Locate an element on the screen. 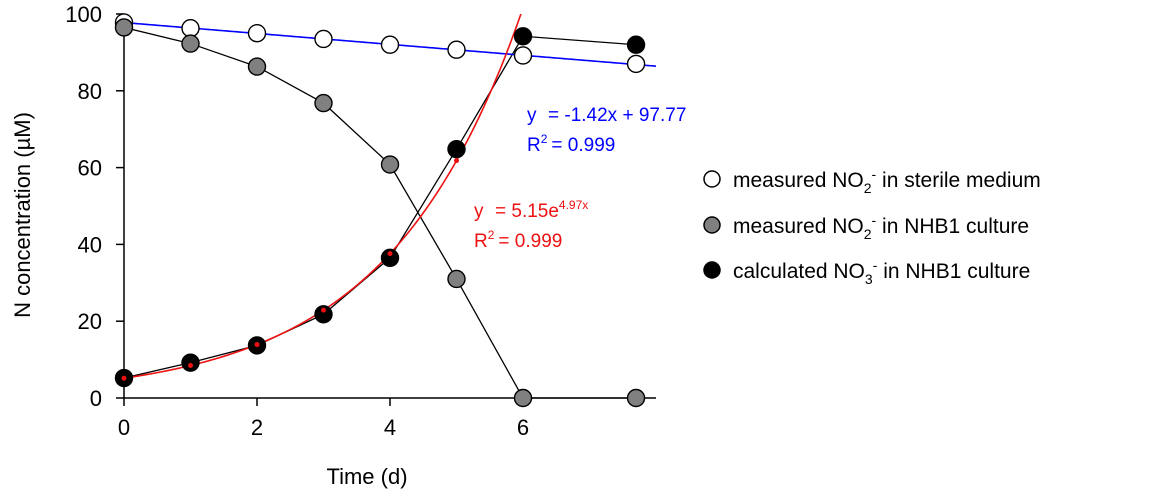 This screenshot has width=1171, height=496. legend-item-sterile: measured NO2- in sterile medium is located at coordinates (872, 181).